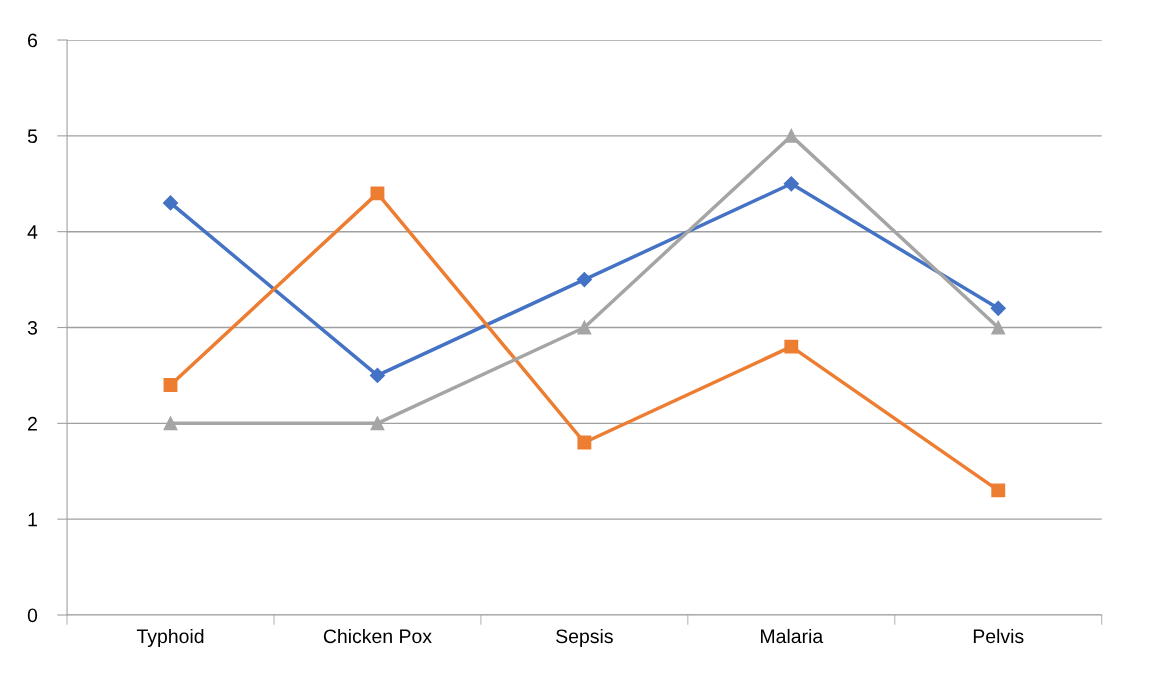  Describe the element at coordinates (33, 40) in the screenshot. I see `y-tick-label: 6` at that location.